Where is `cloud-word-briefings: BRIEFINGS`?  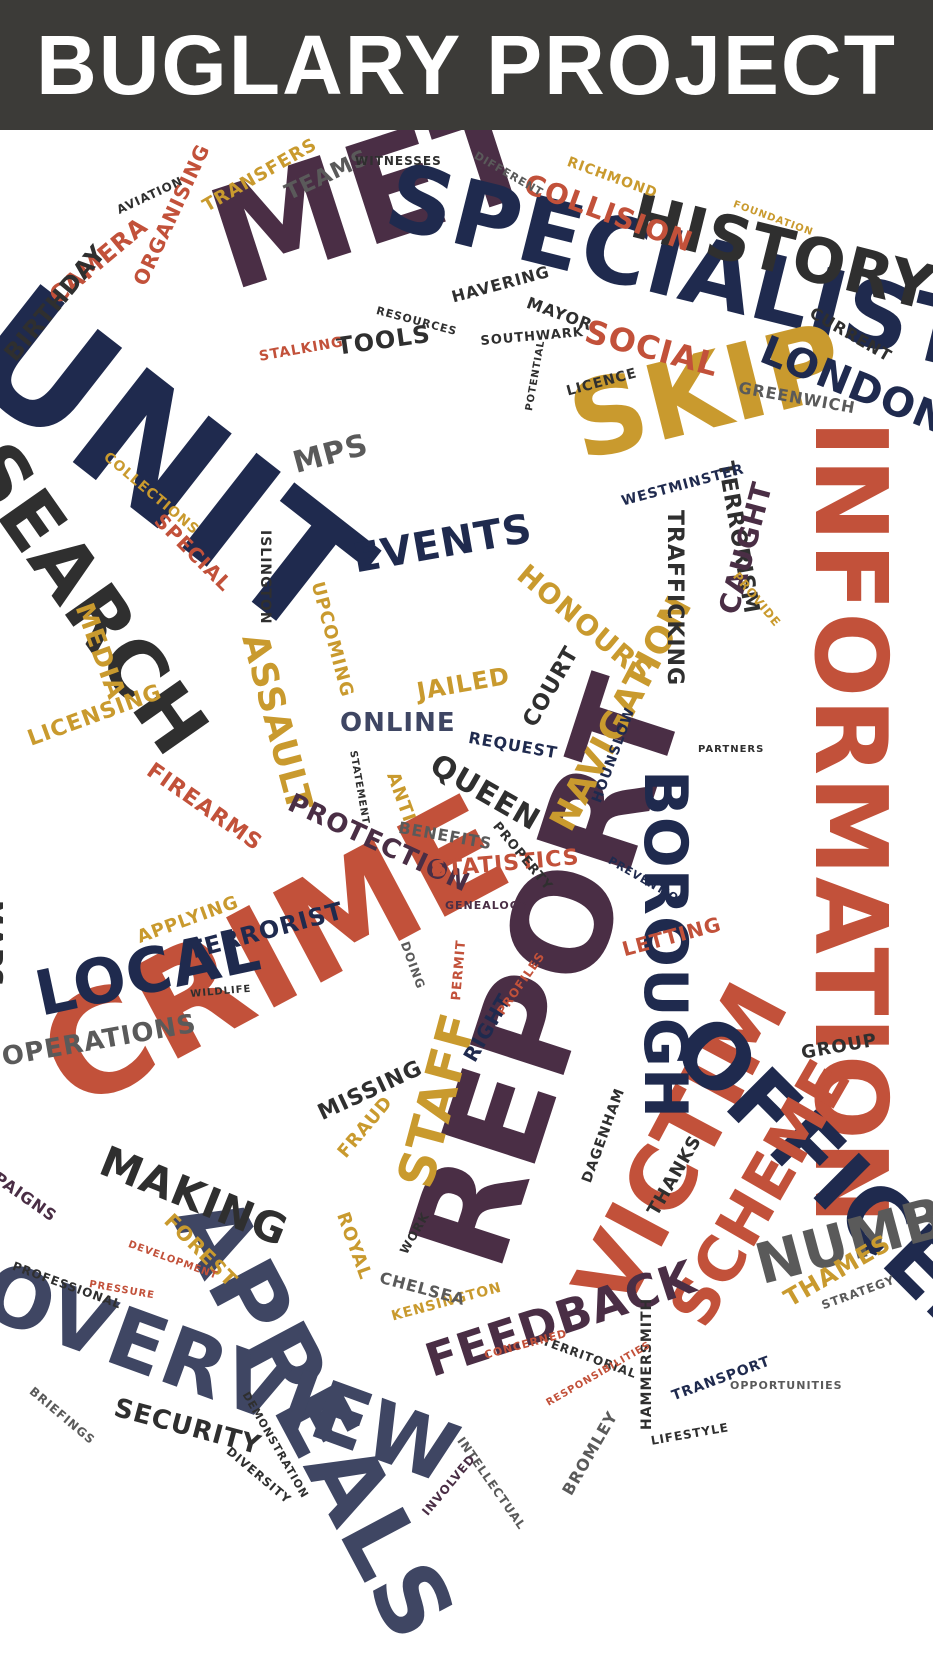 cloud-word-briefings: BRIEFINGS is located at coordinates (62, 1416).